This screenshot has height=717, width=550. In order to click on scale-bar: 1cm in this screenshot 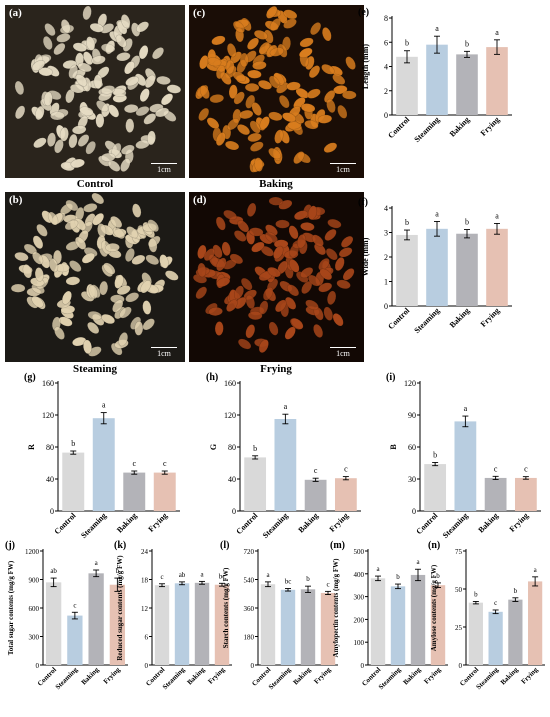, I will do `click(343, 168)`.